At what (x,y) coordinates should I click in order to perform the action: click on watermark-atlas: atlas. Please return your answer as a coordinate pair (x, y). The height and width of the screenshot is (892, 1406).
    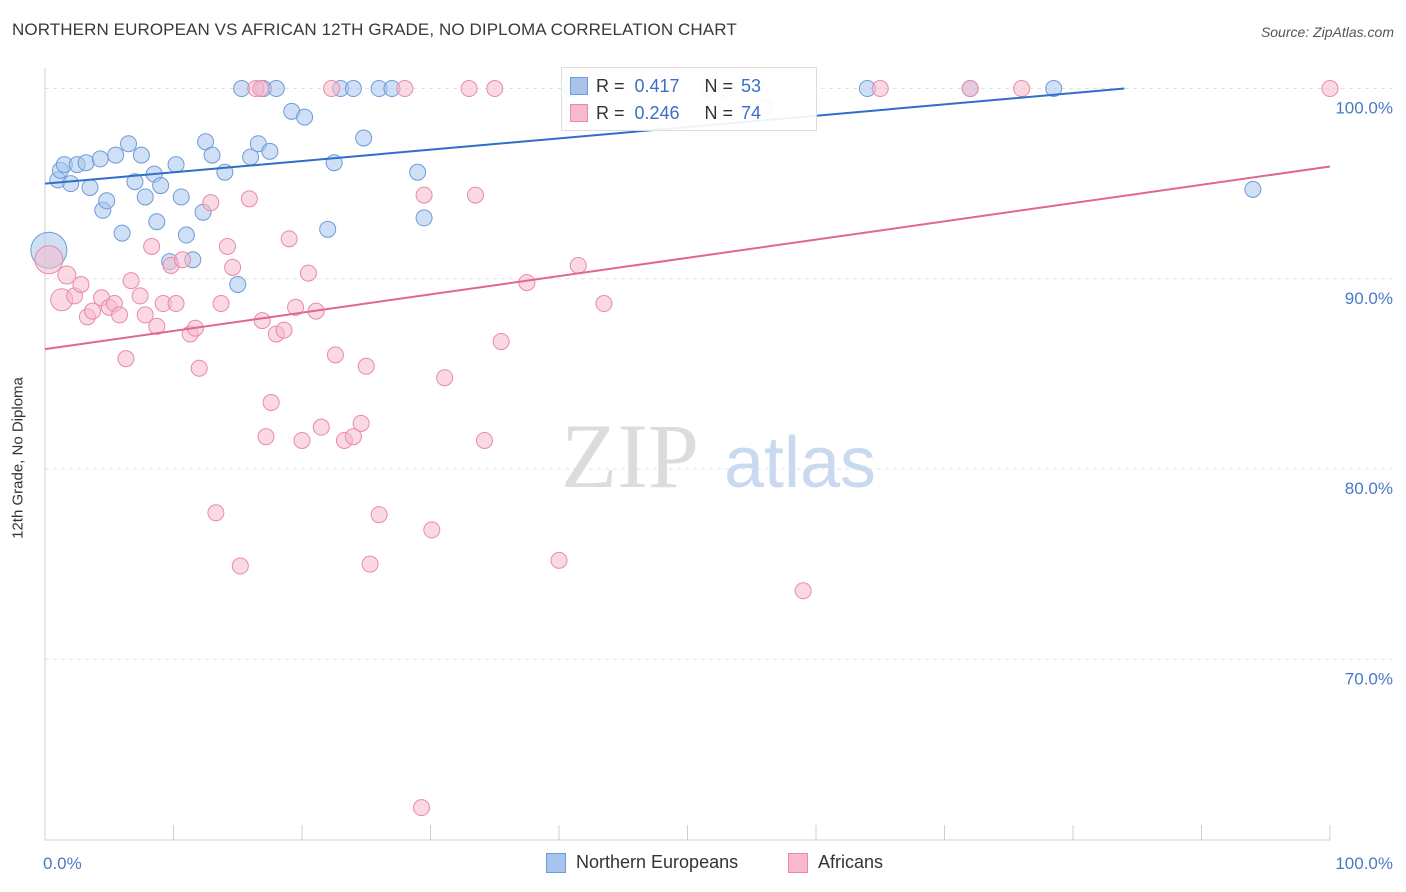
    Looking at the image, I should click on (800, 463).